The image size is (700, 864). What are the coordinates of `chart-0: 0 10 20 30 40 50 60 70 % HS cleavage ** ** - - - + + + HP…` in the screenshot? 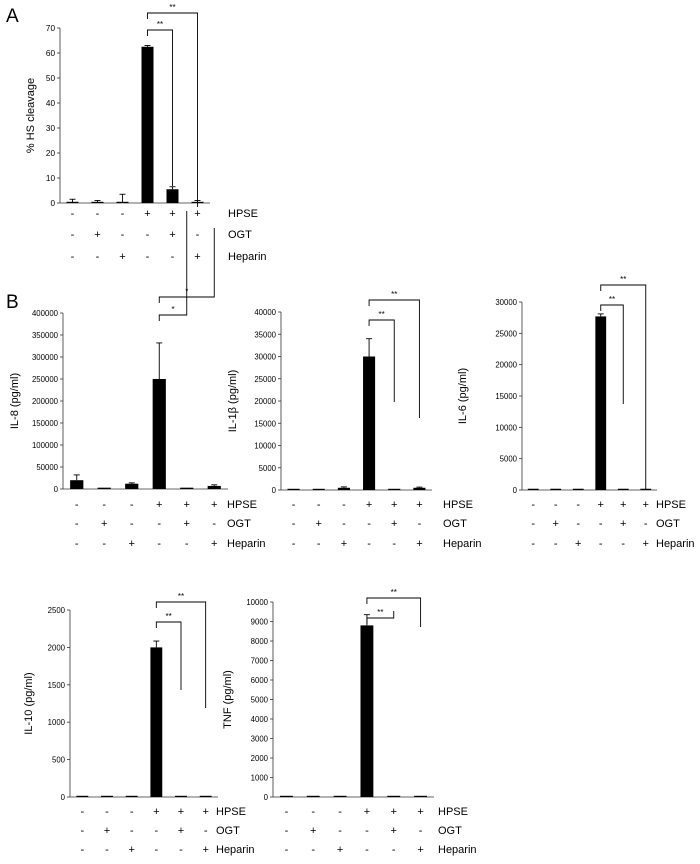 It's located at (146, 133).